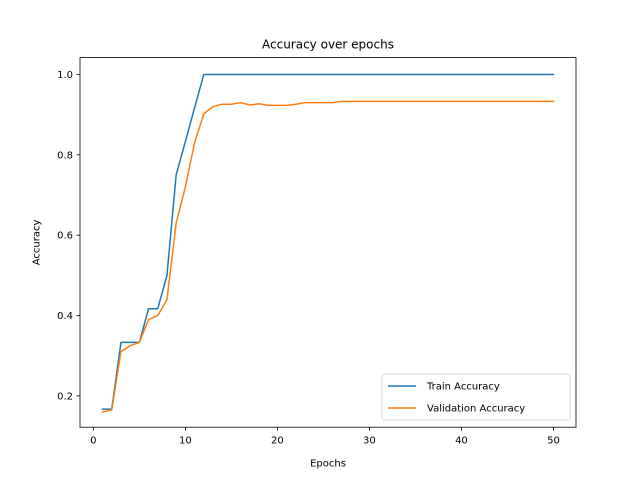 This screenshot has height=480, width=640. Describe the element at coordinates (65, 75) in the screenshot. I see `y-tick-label: 1.0` at that location.